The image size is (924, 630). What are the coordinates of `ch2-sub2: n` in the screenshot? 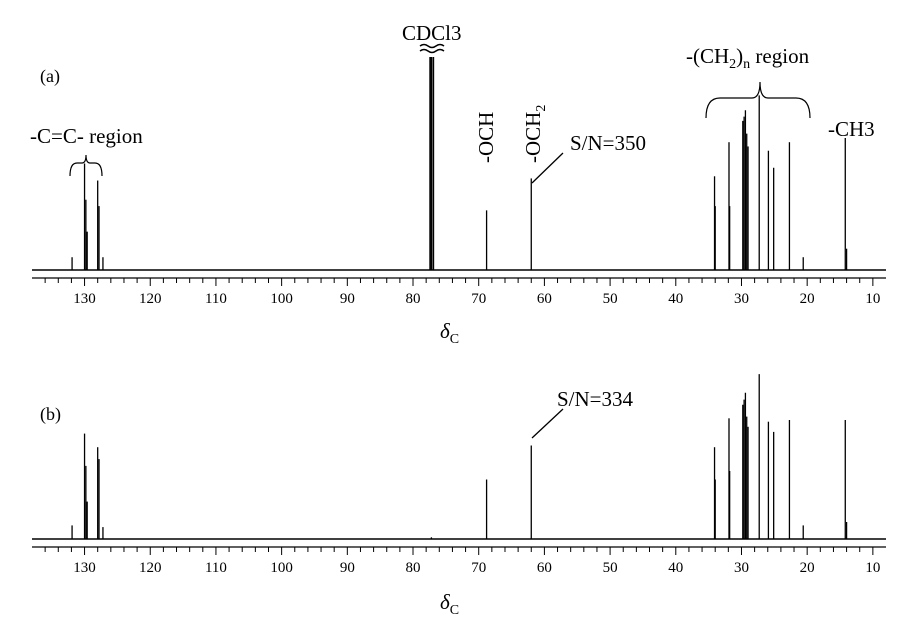 It's located at (746, 64).